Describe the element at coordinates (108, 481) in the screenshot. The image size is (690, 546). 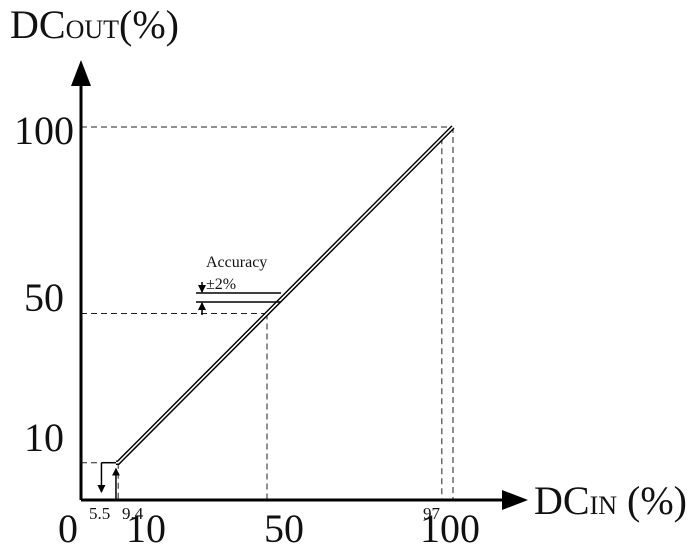
I see `hysteresis-loop` at that location.